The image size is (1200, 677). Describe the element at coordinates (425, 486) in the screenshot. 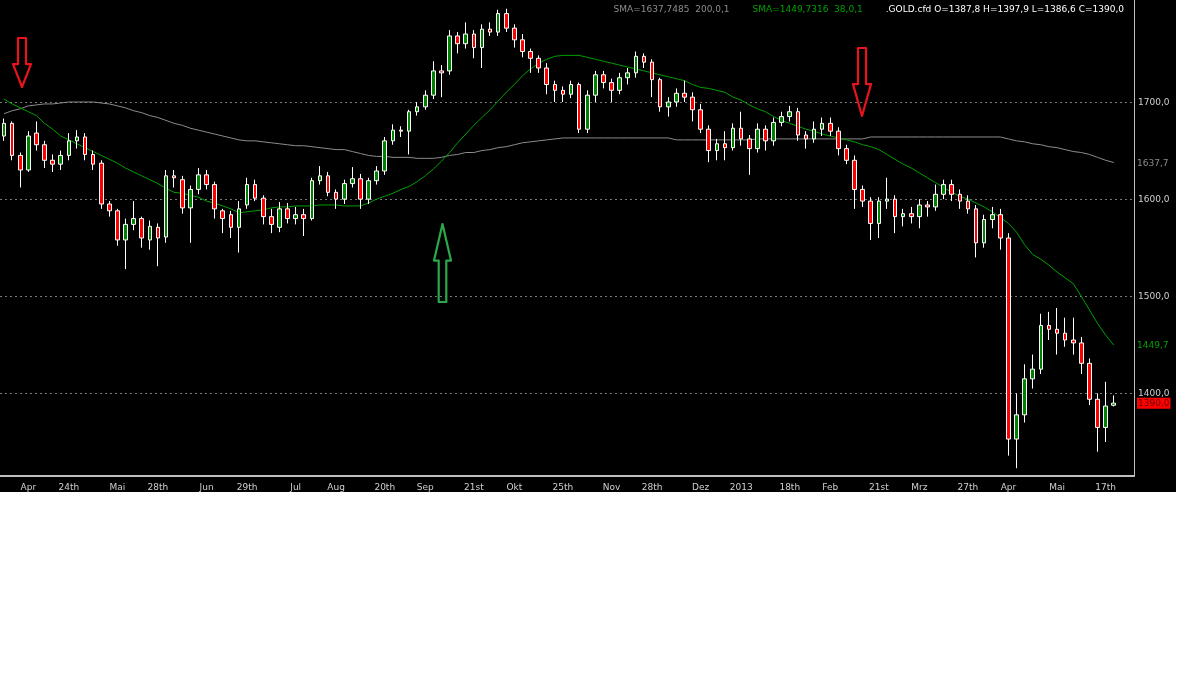

I see `x-tick-label: Sep` at that location.